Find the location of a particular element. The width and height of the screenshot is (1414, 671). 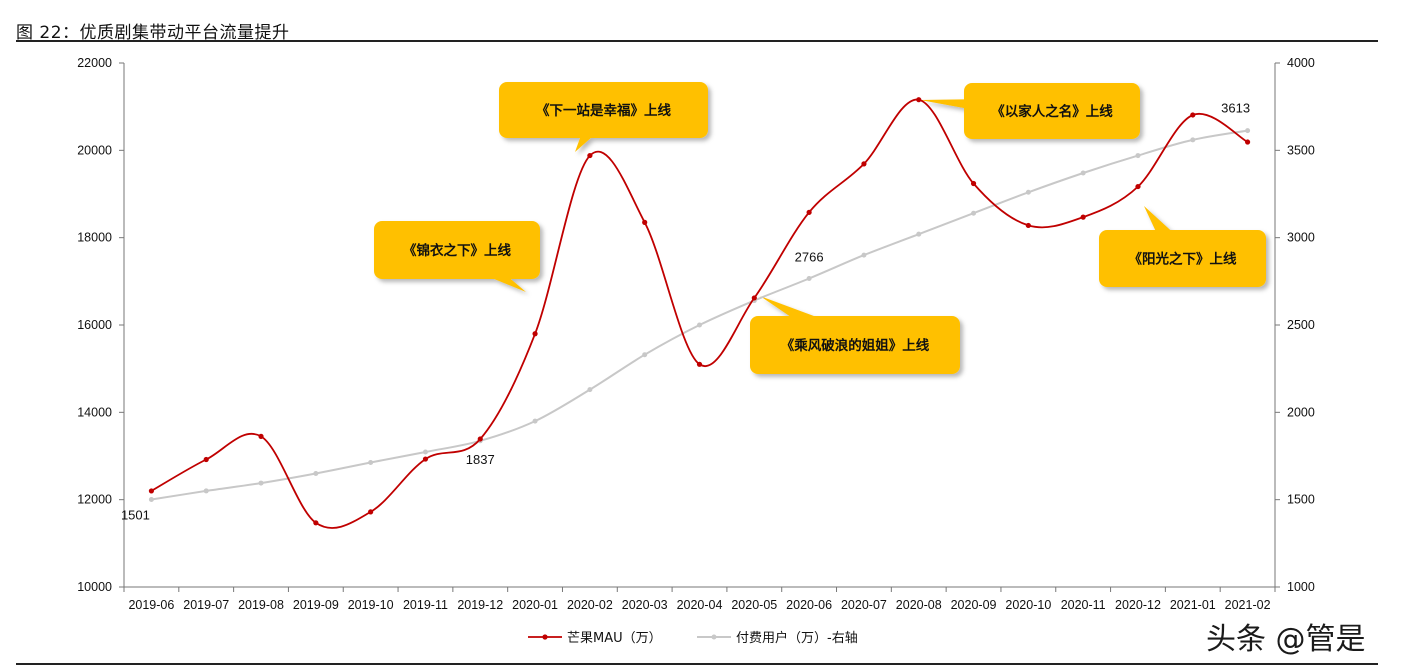

y-right-tick-label: 3000 is located at coordinates (1301, 238).